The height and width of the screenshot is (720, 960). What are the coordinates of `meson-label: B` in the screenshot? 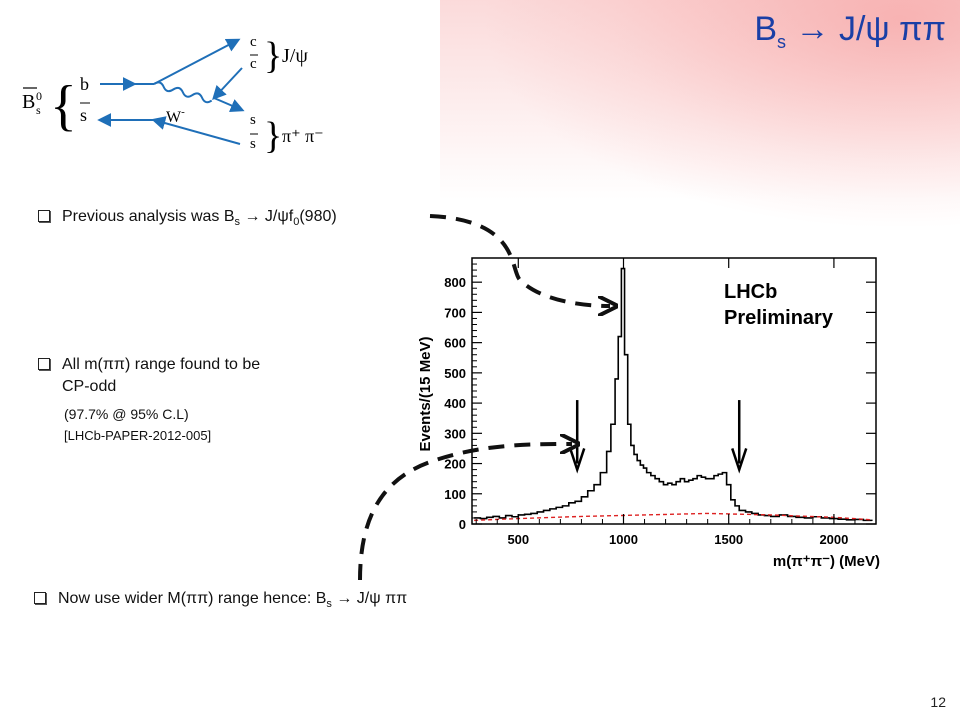 It's located at (28, 102).